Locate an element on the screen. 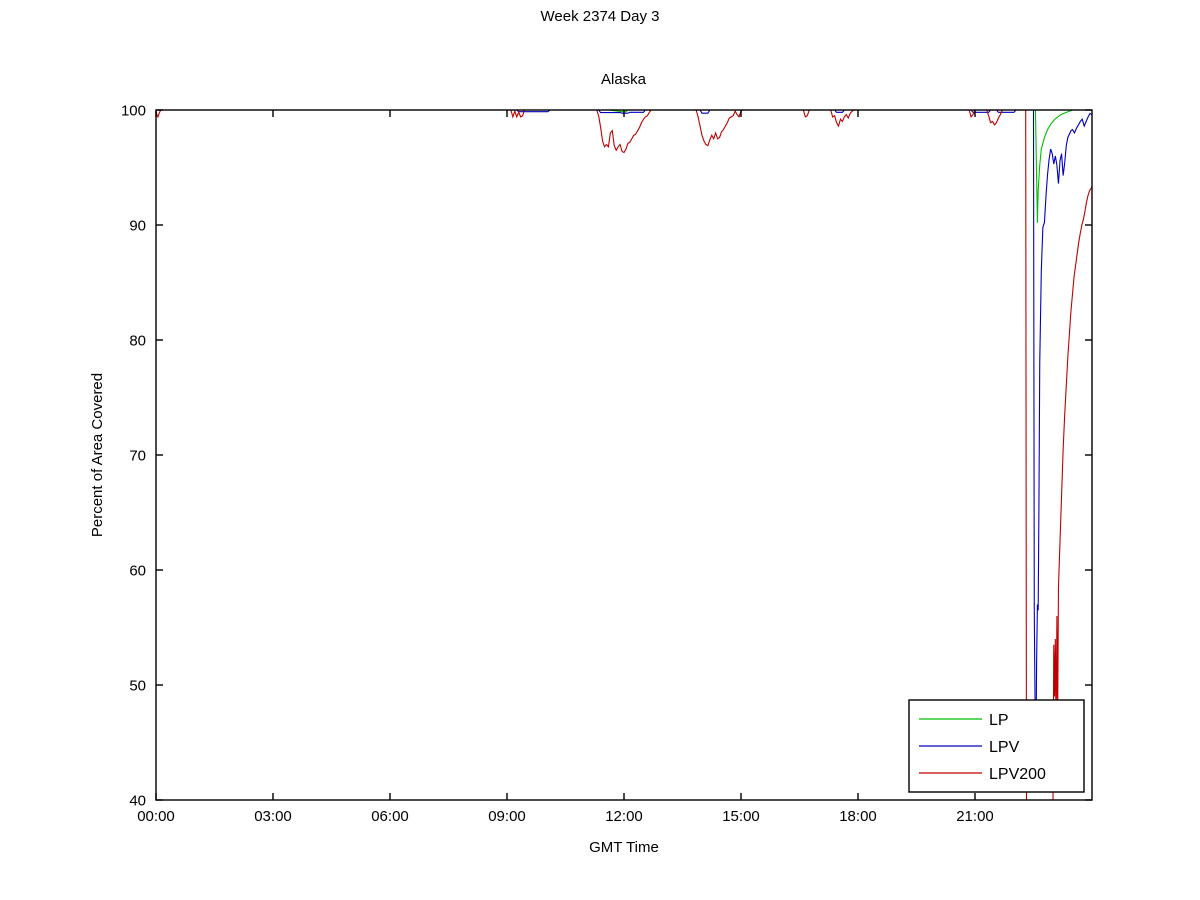  y-tick-label: 90 is located at coordinates (137, 226).